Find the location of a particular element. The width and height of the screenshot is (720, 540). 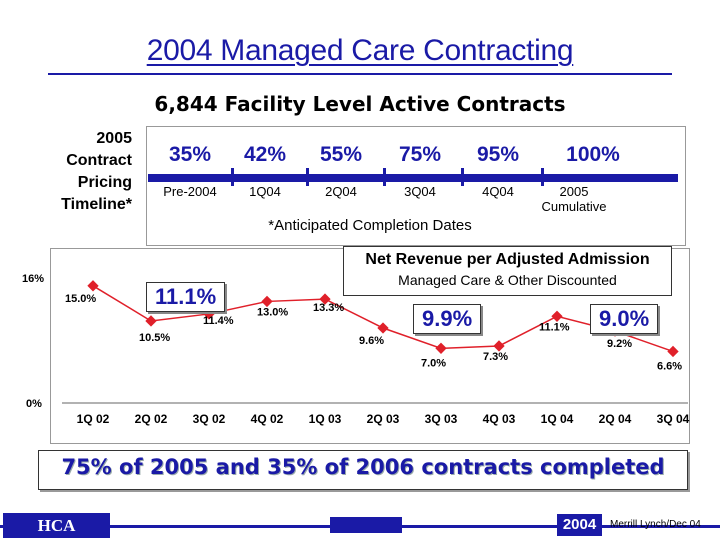

chart-title-box is located at coordinates (507, 271).